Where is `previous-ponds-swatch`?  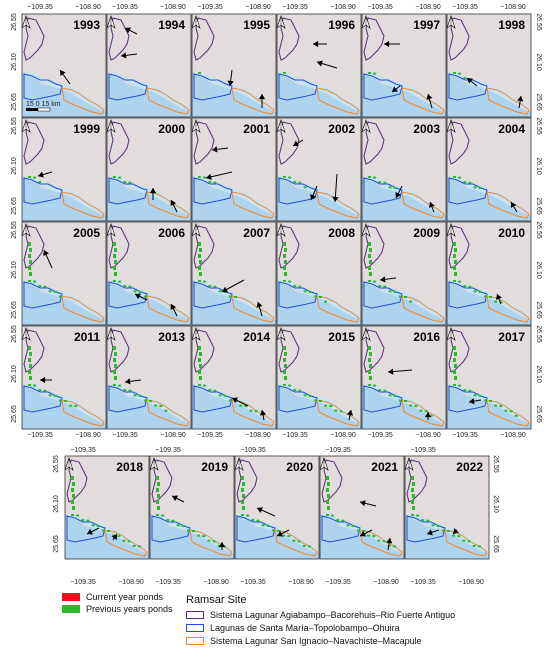
previous-ponds-swatch is located at coordinates (71, 609).